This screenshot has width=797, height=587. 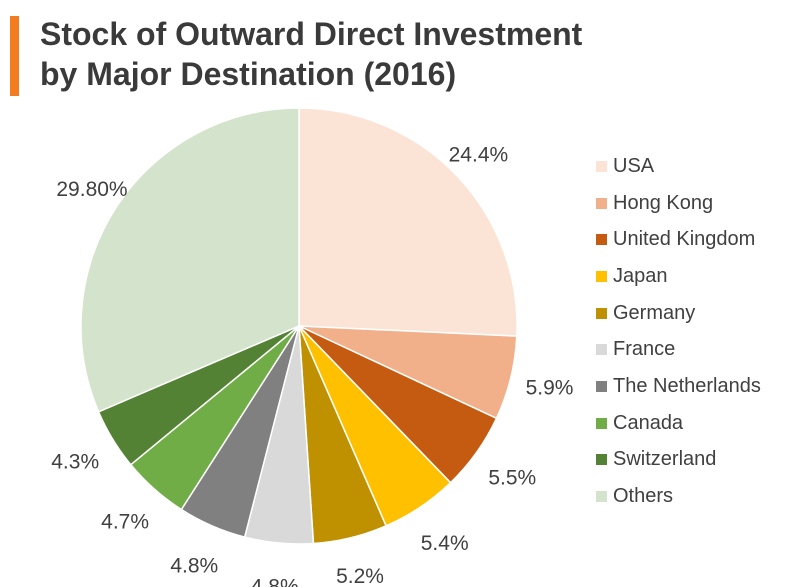 What do you see at coordinates (125, 522) in the screenshot?
I see `data-label-canada: 4.7%` at bounding box center [125, 522].